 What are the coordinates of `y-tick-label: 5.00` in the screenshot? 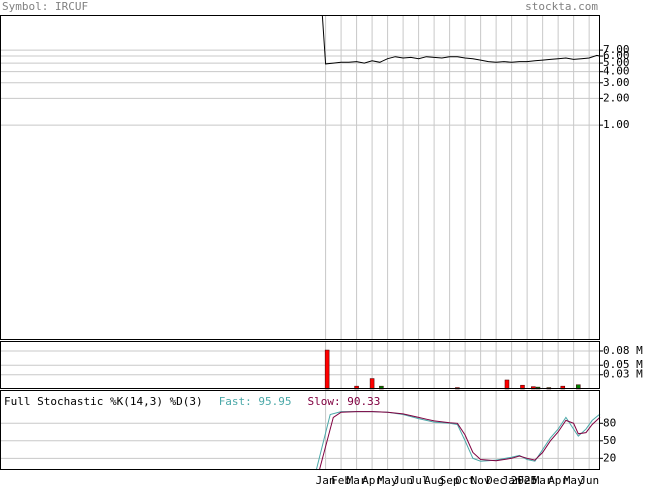 It's located at (616, 62).